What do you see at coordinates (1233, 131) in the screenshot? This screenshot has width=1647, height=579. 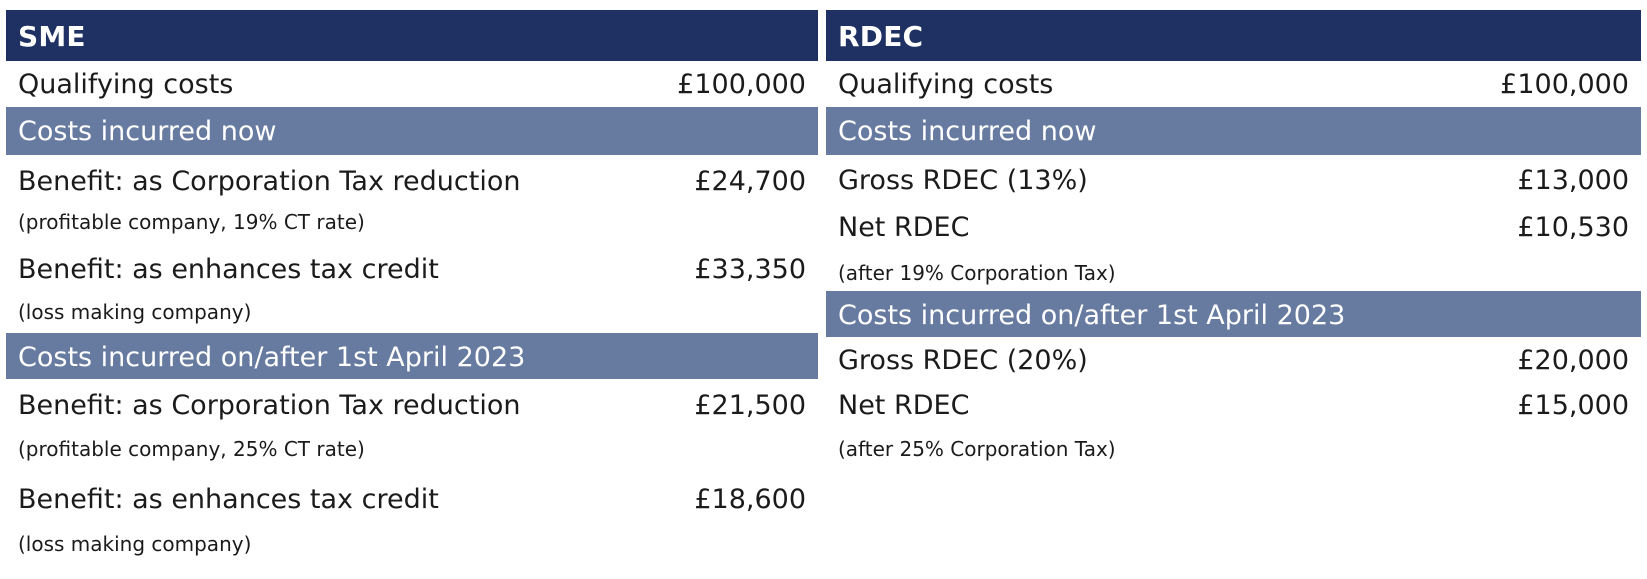 I see `rdec-section-now-header: Costs incurred now` at bounding box center [1233, 131].